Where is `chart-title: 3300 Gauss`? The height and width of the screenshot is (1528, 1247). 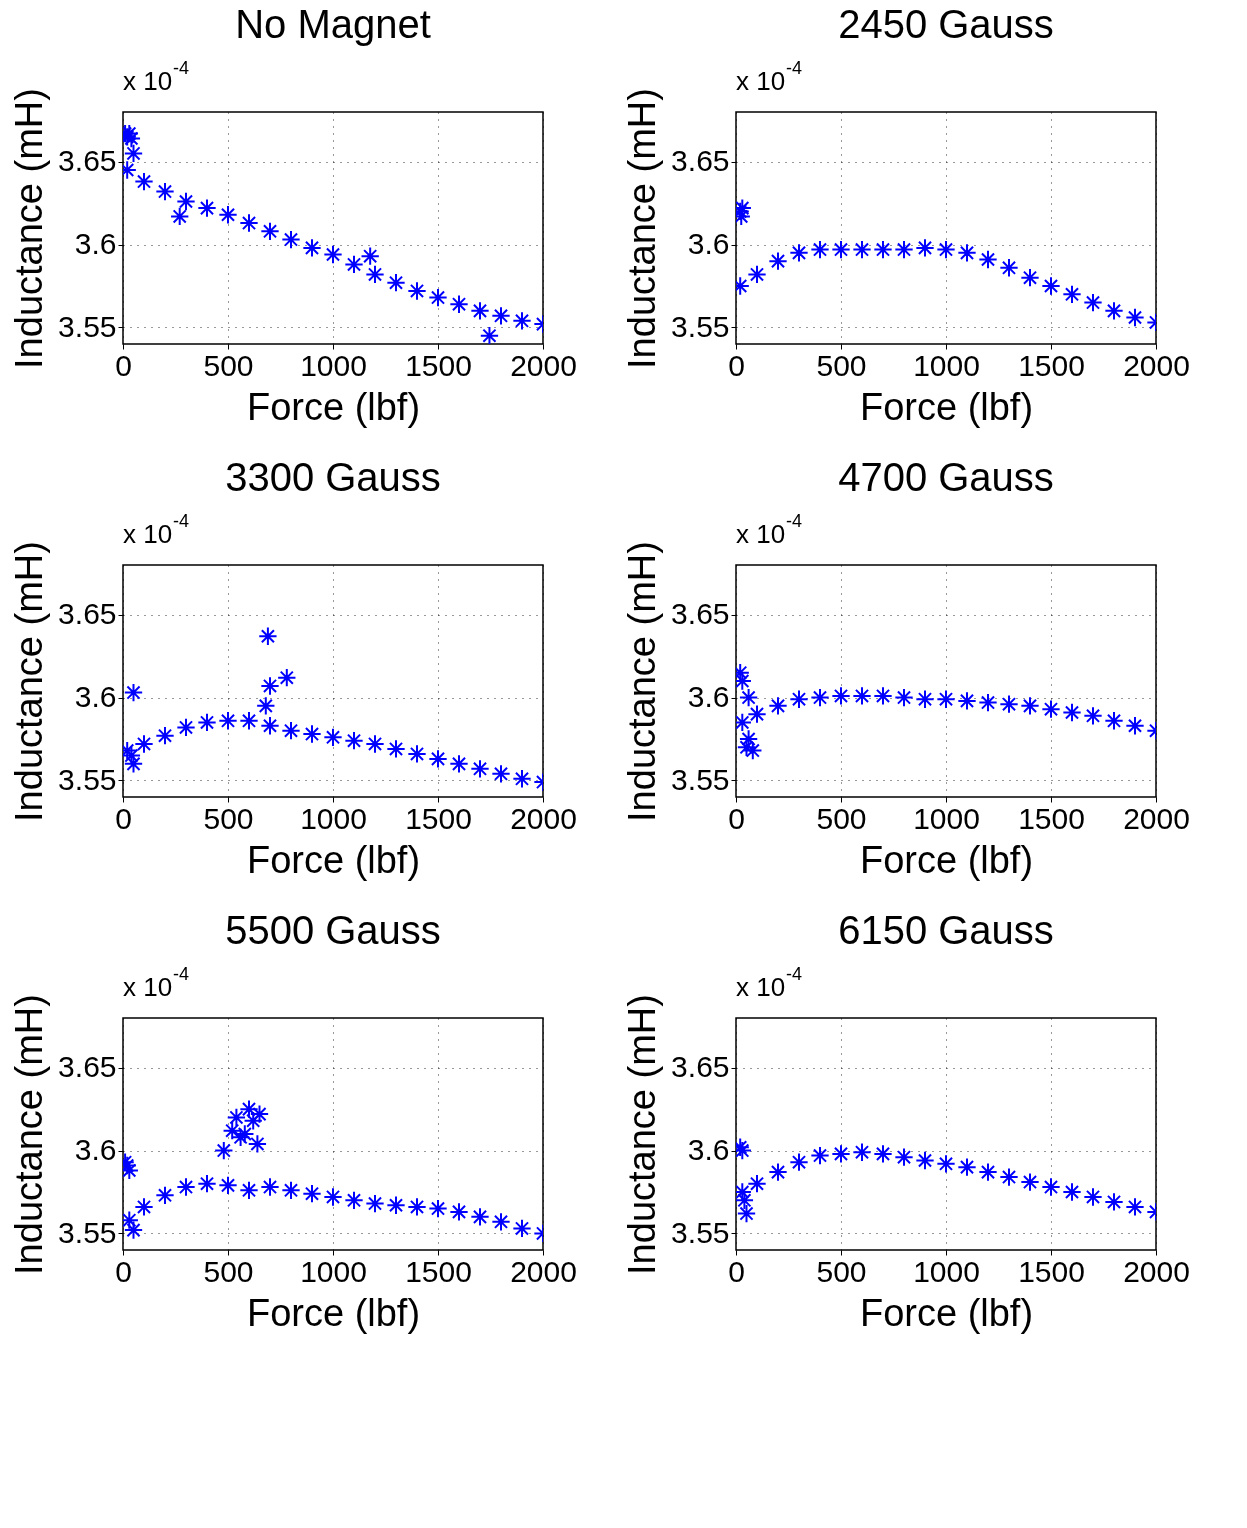 chart-title: 3300 Gauss is located at coordinates (333, 477).